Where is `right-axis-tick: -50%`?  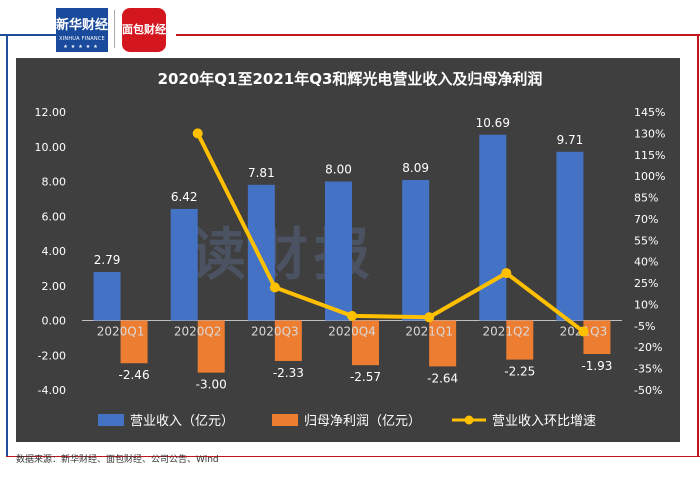 right-axis-tick: -50% is located at coordinates (648, 390).